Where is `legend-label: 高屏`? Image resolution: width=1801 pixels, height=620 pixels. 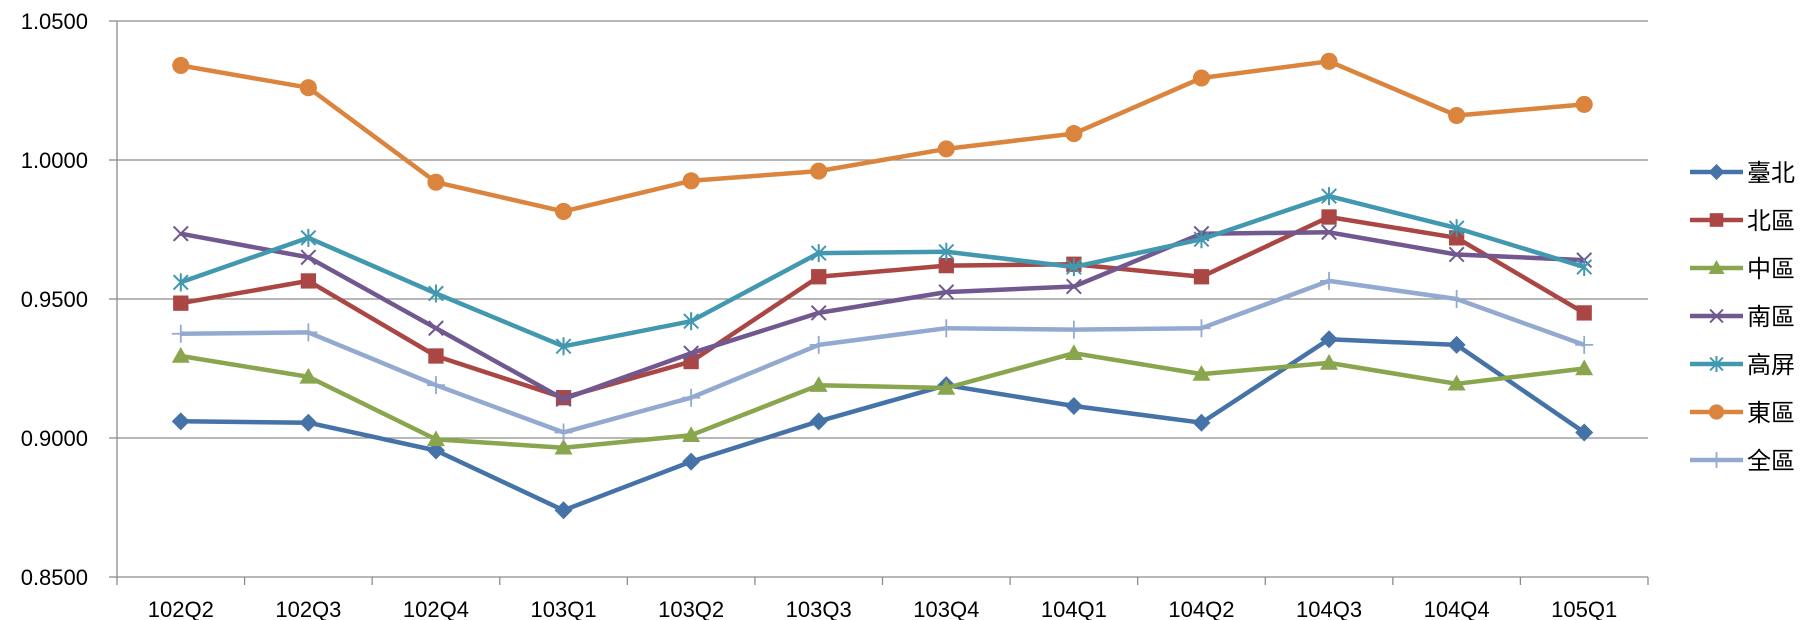 legend-label: 高屏 is located at coordinates (1771, 365).